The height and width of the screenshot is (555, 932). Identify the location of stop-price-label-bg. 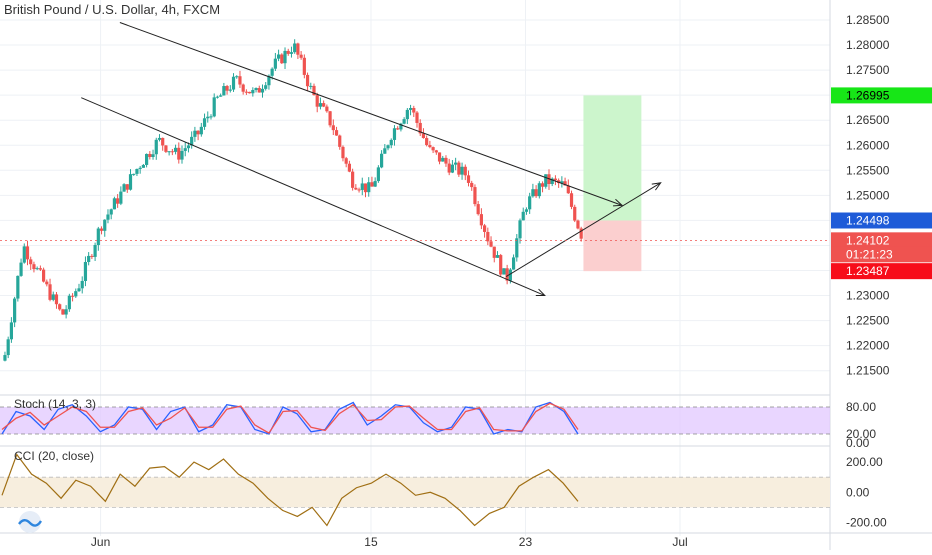
(881, 271).